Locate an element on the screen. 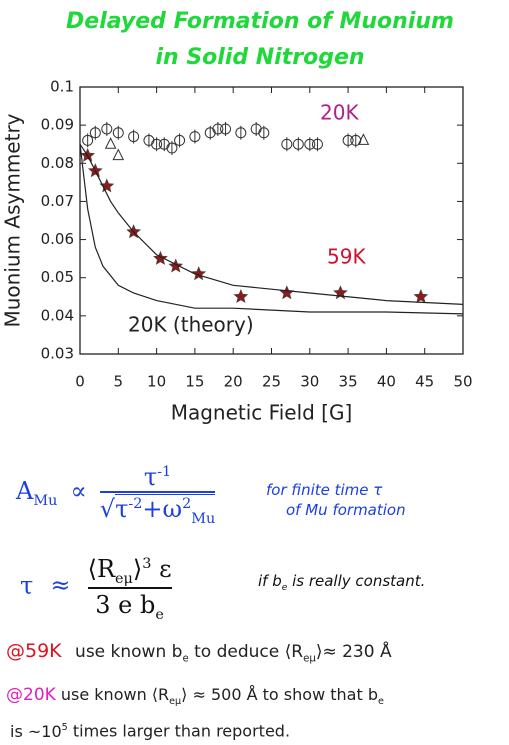 This screenshot has width=509, height=745. y-tick-label: 0.07 is located at coordinates (57, 201).